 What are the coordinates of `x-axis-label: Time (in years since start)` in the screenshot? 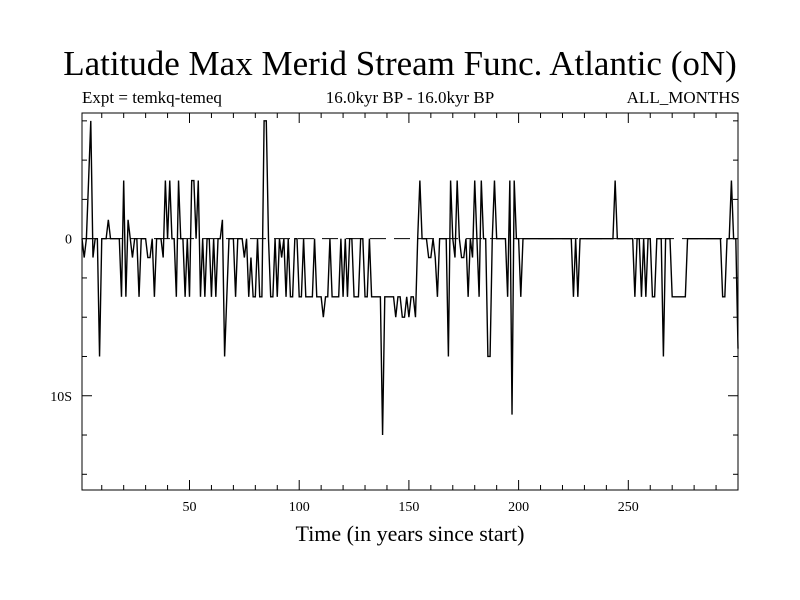 It's located at (410, 533).